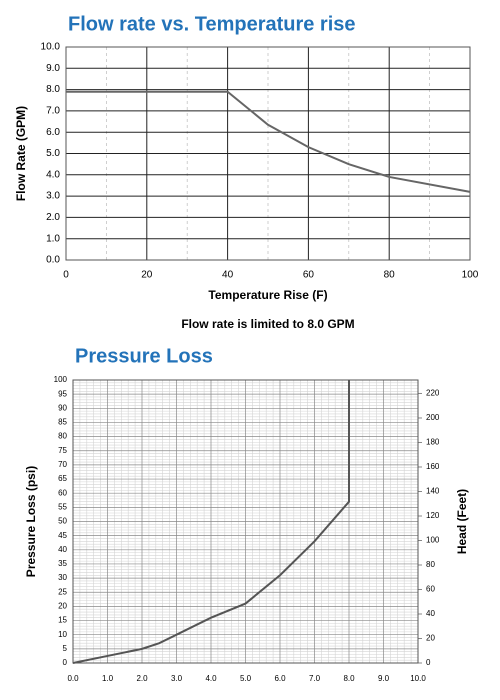 This screenshot has height=700, width=500. I want to click on y2-tick-label: 140, so click(433, 491).